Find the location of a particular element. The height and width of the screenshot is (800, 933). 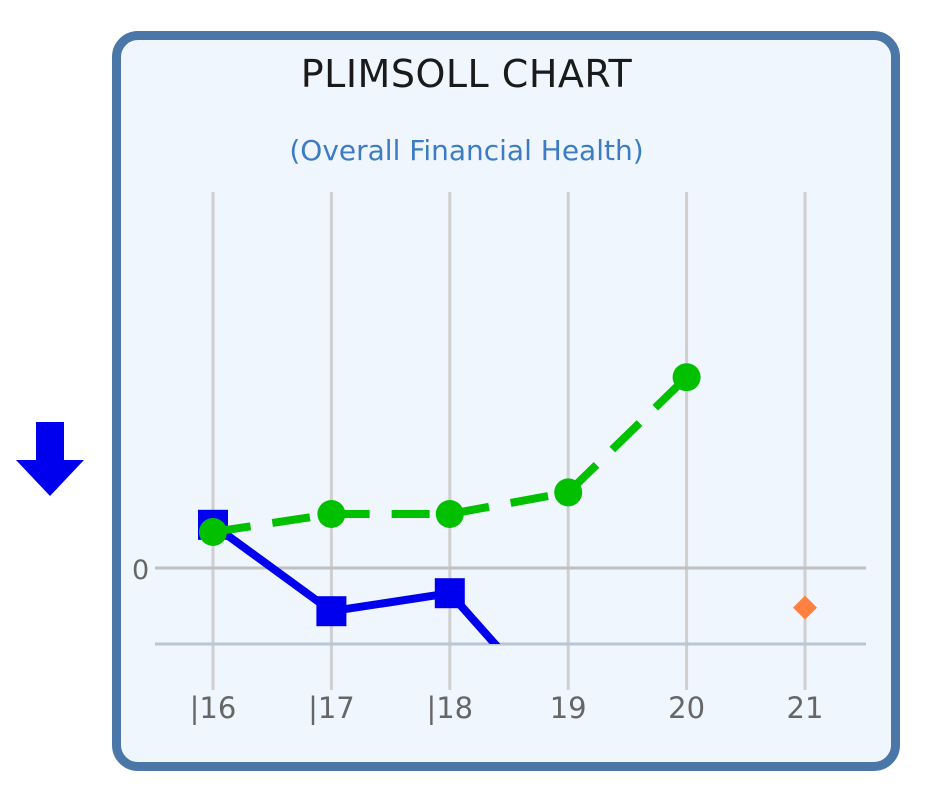

x-tick-label: 19 is located at coordinates (568, 708).